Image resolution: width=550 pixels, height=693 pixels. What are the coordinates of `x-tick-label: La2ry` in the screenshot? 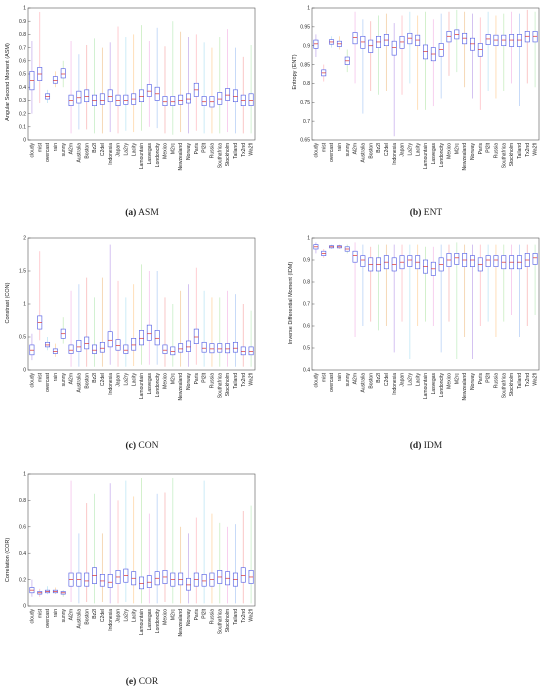 It's located at (126, 379).